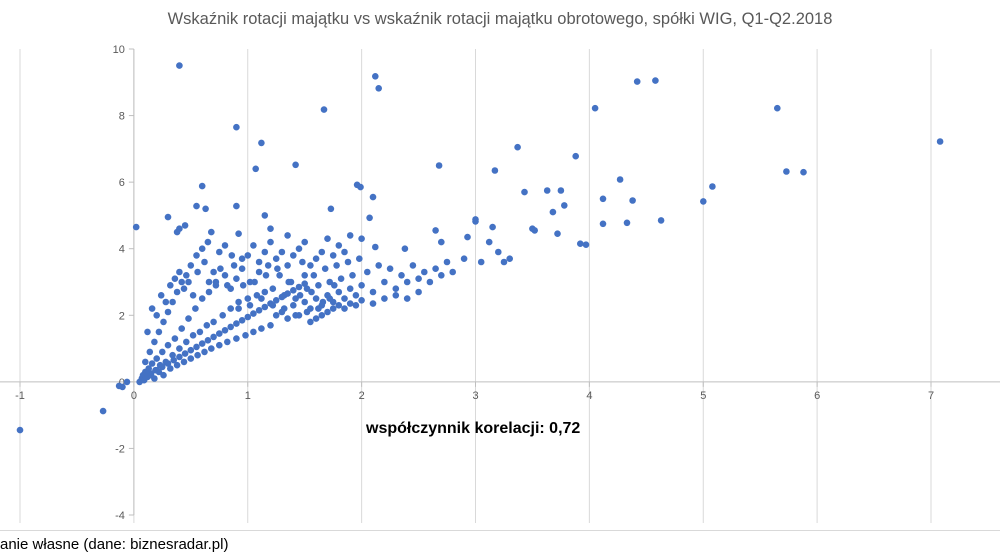 This screenshot has height=560, width=1000. What do you see at coordinates (119, 283) in the screenshot?
I see `y-tick-labels: -4 -2 0 2 4 6 8 10` at bounding box center [119, 283].